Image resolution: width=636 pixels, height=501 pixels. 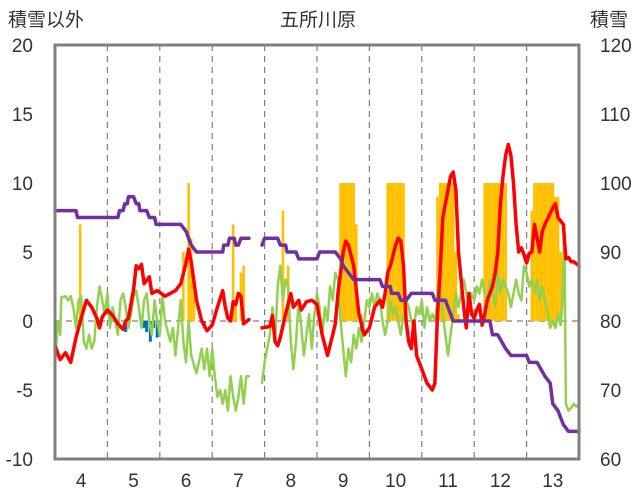 What do you see at coordinates (615, 115) in the screenshot?
I see `y-tick-right: 110` at bounding box center [615, 115].